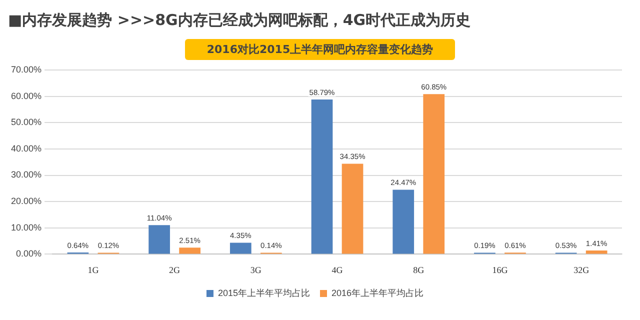 This screenshot has height=320, width=640. What do you see at coordinates (26, 95) in the screenshot?
I see `y-tick-label: 60.00%` at bounding box center [26, 95].